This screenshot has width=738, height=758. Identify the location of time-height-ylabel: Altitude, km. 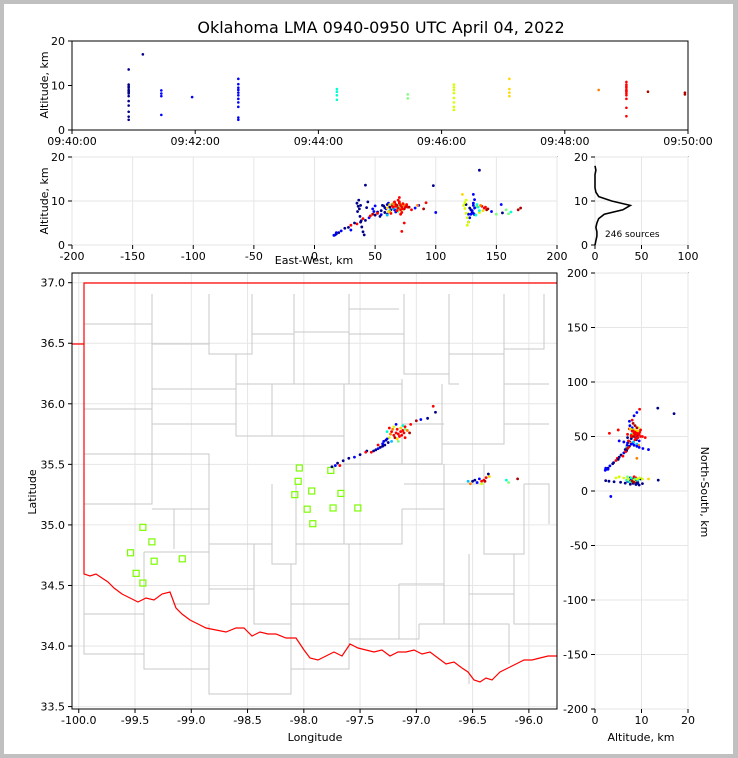
(44, 84).